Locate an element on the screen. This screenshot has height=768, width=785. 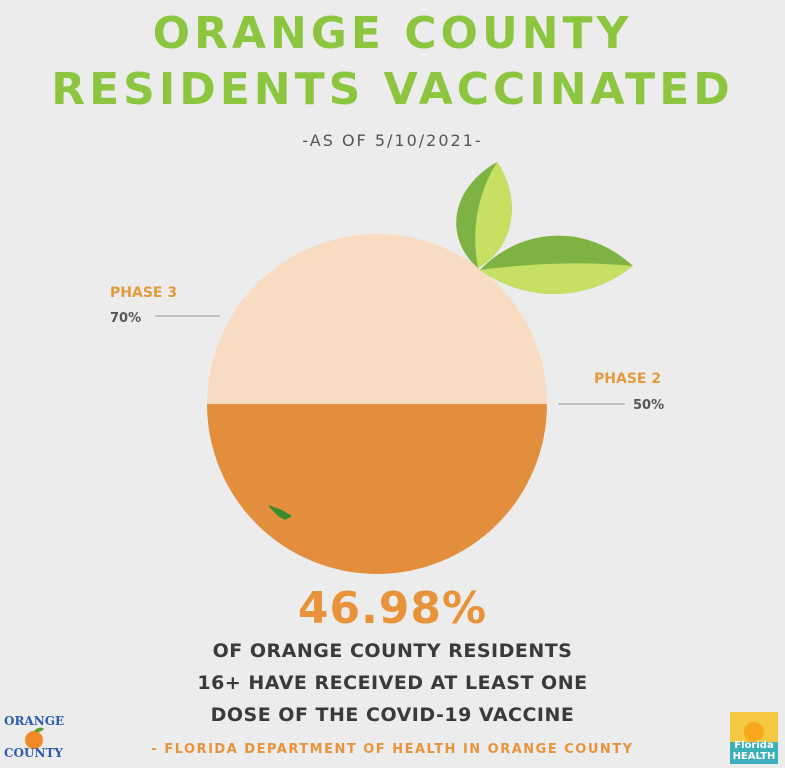
phase-3-label: PHASE 3 is located at coordinates (143, 293).